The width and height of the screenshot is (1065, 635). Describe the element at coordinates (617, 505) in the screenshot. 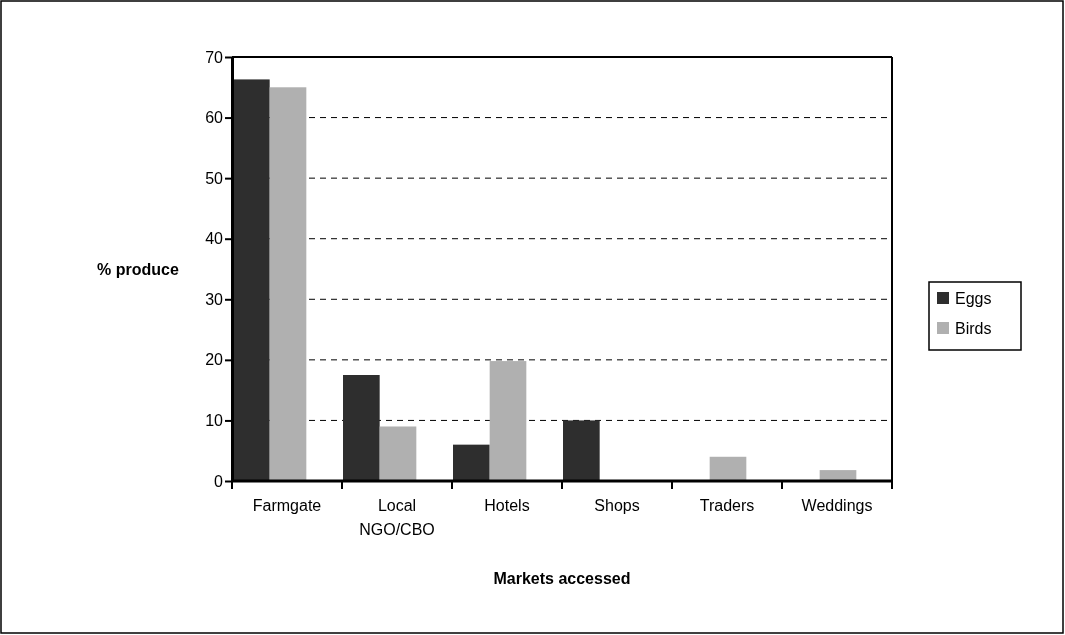

I see `x-tick-label: Shops` at that location.